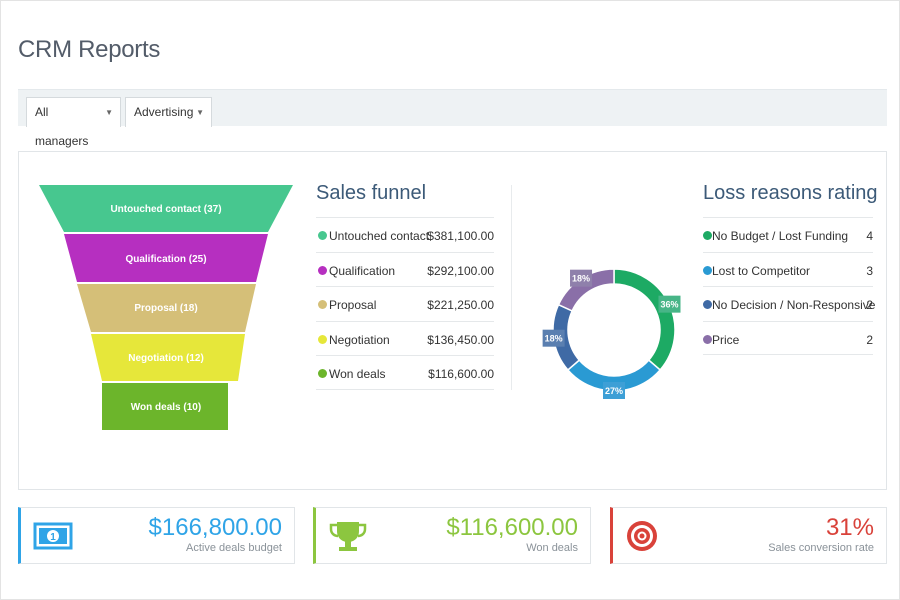  What do you see at coordinates (512, 527) in the screenshot?
I see `kpi-value: $116,600.00` at bounding box center [512, 527].